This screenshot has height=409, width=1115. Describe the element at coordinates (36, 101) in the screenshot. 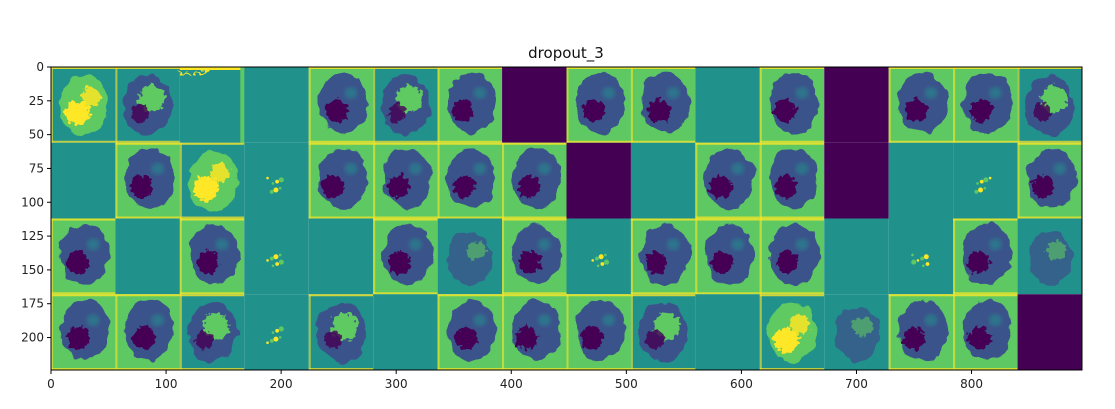

I see `y-tick-label: 25` at that location.